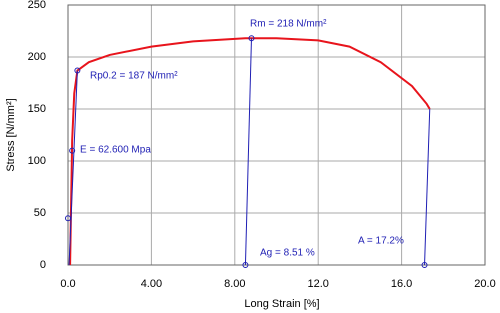  I want to click on x-tick-label: 12.0, so click(317, 284).